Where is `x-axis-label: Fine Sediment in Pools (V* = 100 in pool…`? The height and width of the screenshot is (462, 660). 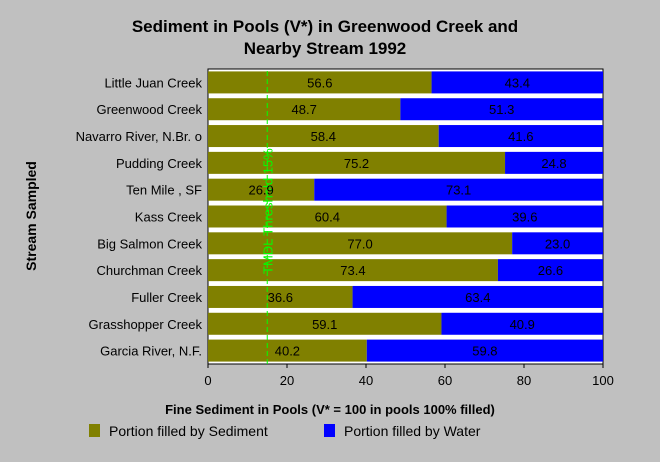
x-axis-label: Fine Sediment in Pools (V* = 100 in pool… is located at coordinates (330, 409).